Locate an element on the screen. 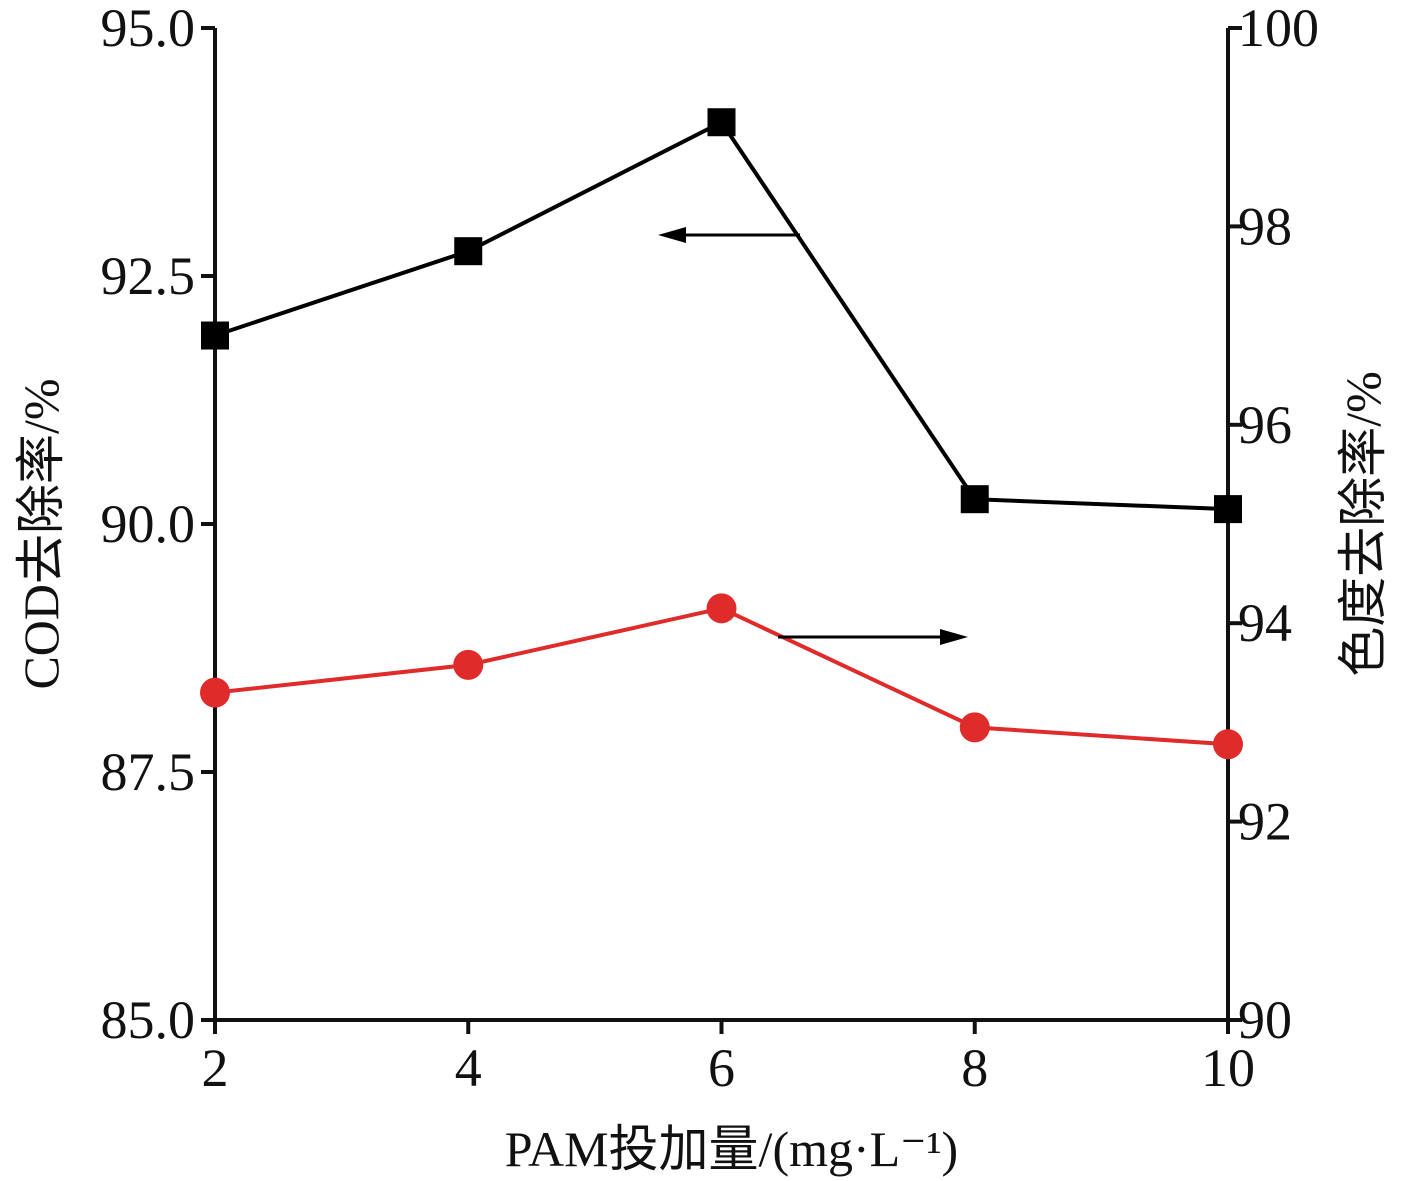 Image resolution: width=1417 pixels, height=1181 pixels. right-y-tick-label: 98 is located at coordinates (1265, 226).